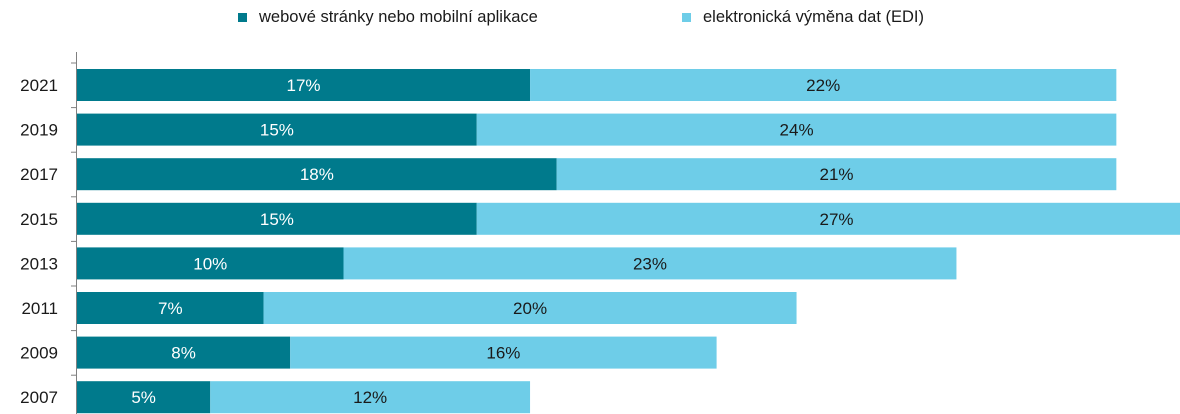 This screenshot has height=414, width=1180. Describe the element at coordinates (242, 17) in the screenshot. I see `legend-swatch-web` at that location.